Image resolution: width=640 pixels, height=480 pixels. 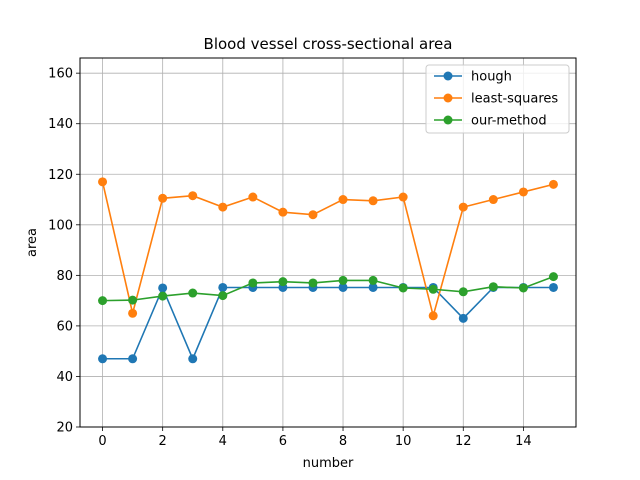 I want to click on series-line-hough, so click(x=328, y=323).